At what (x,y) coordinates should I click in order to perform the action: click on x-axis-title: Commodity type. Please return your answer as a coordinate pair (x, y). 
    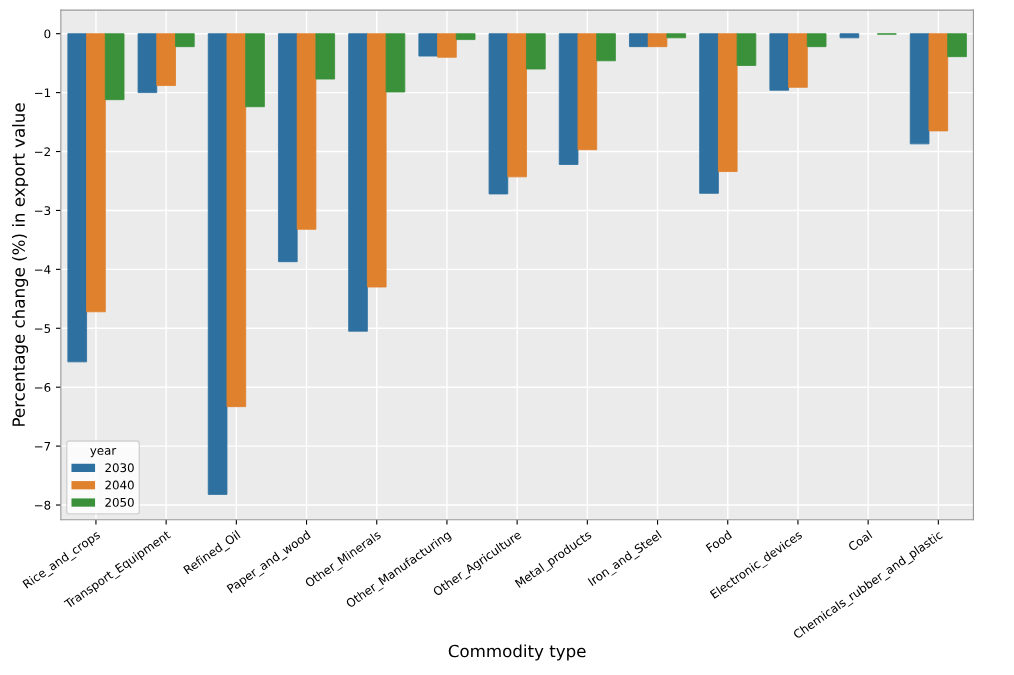
    Looking at the image, I should click on (517, 652).